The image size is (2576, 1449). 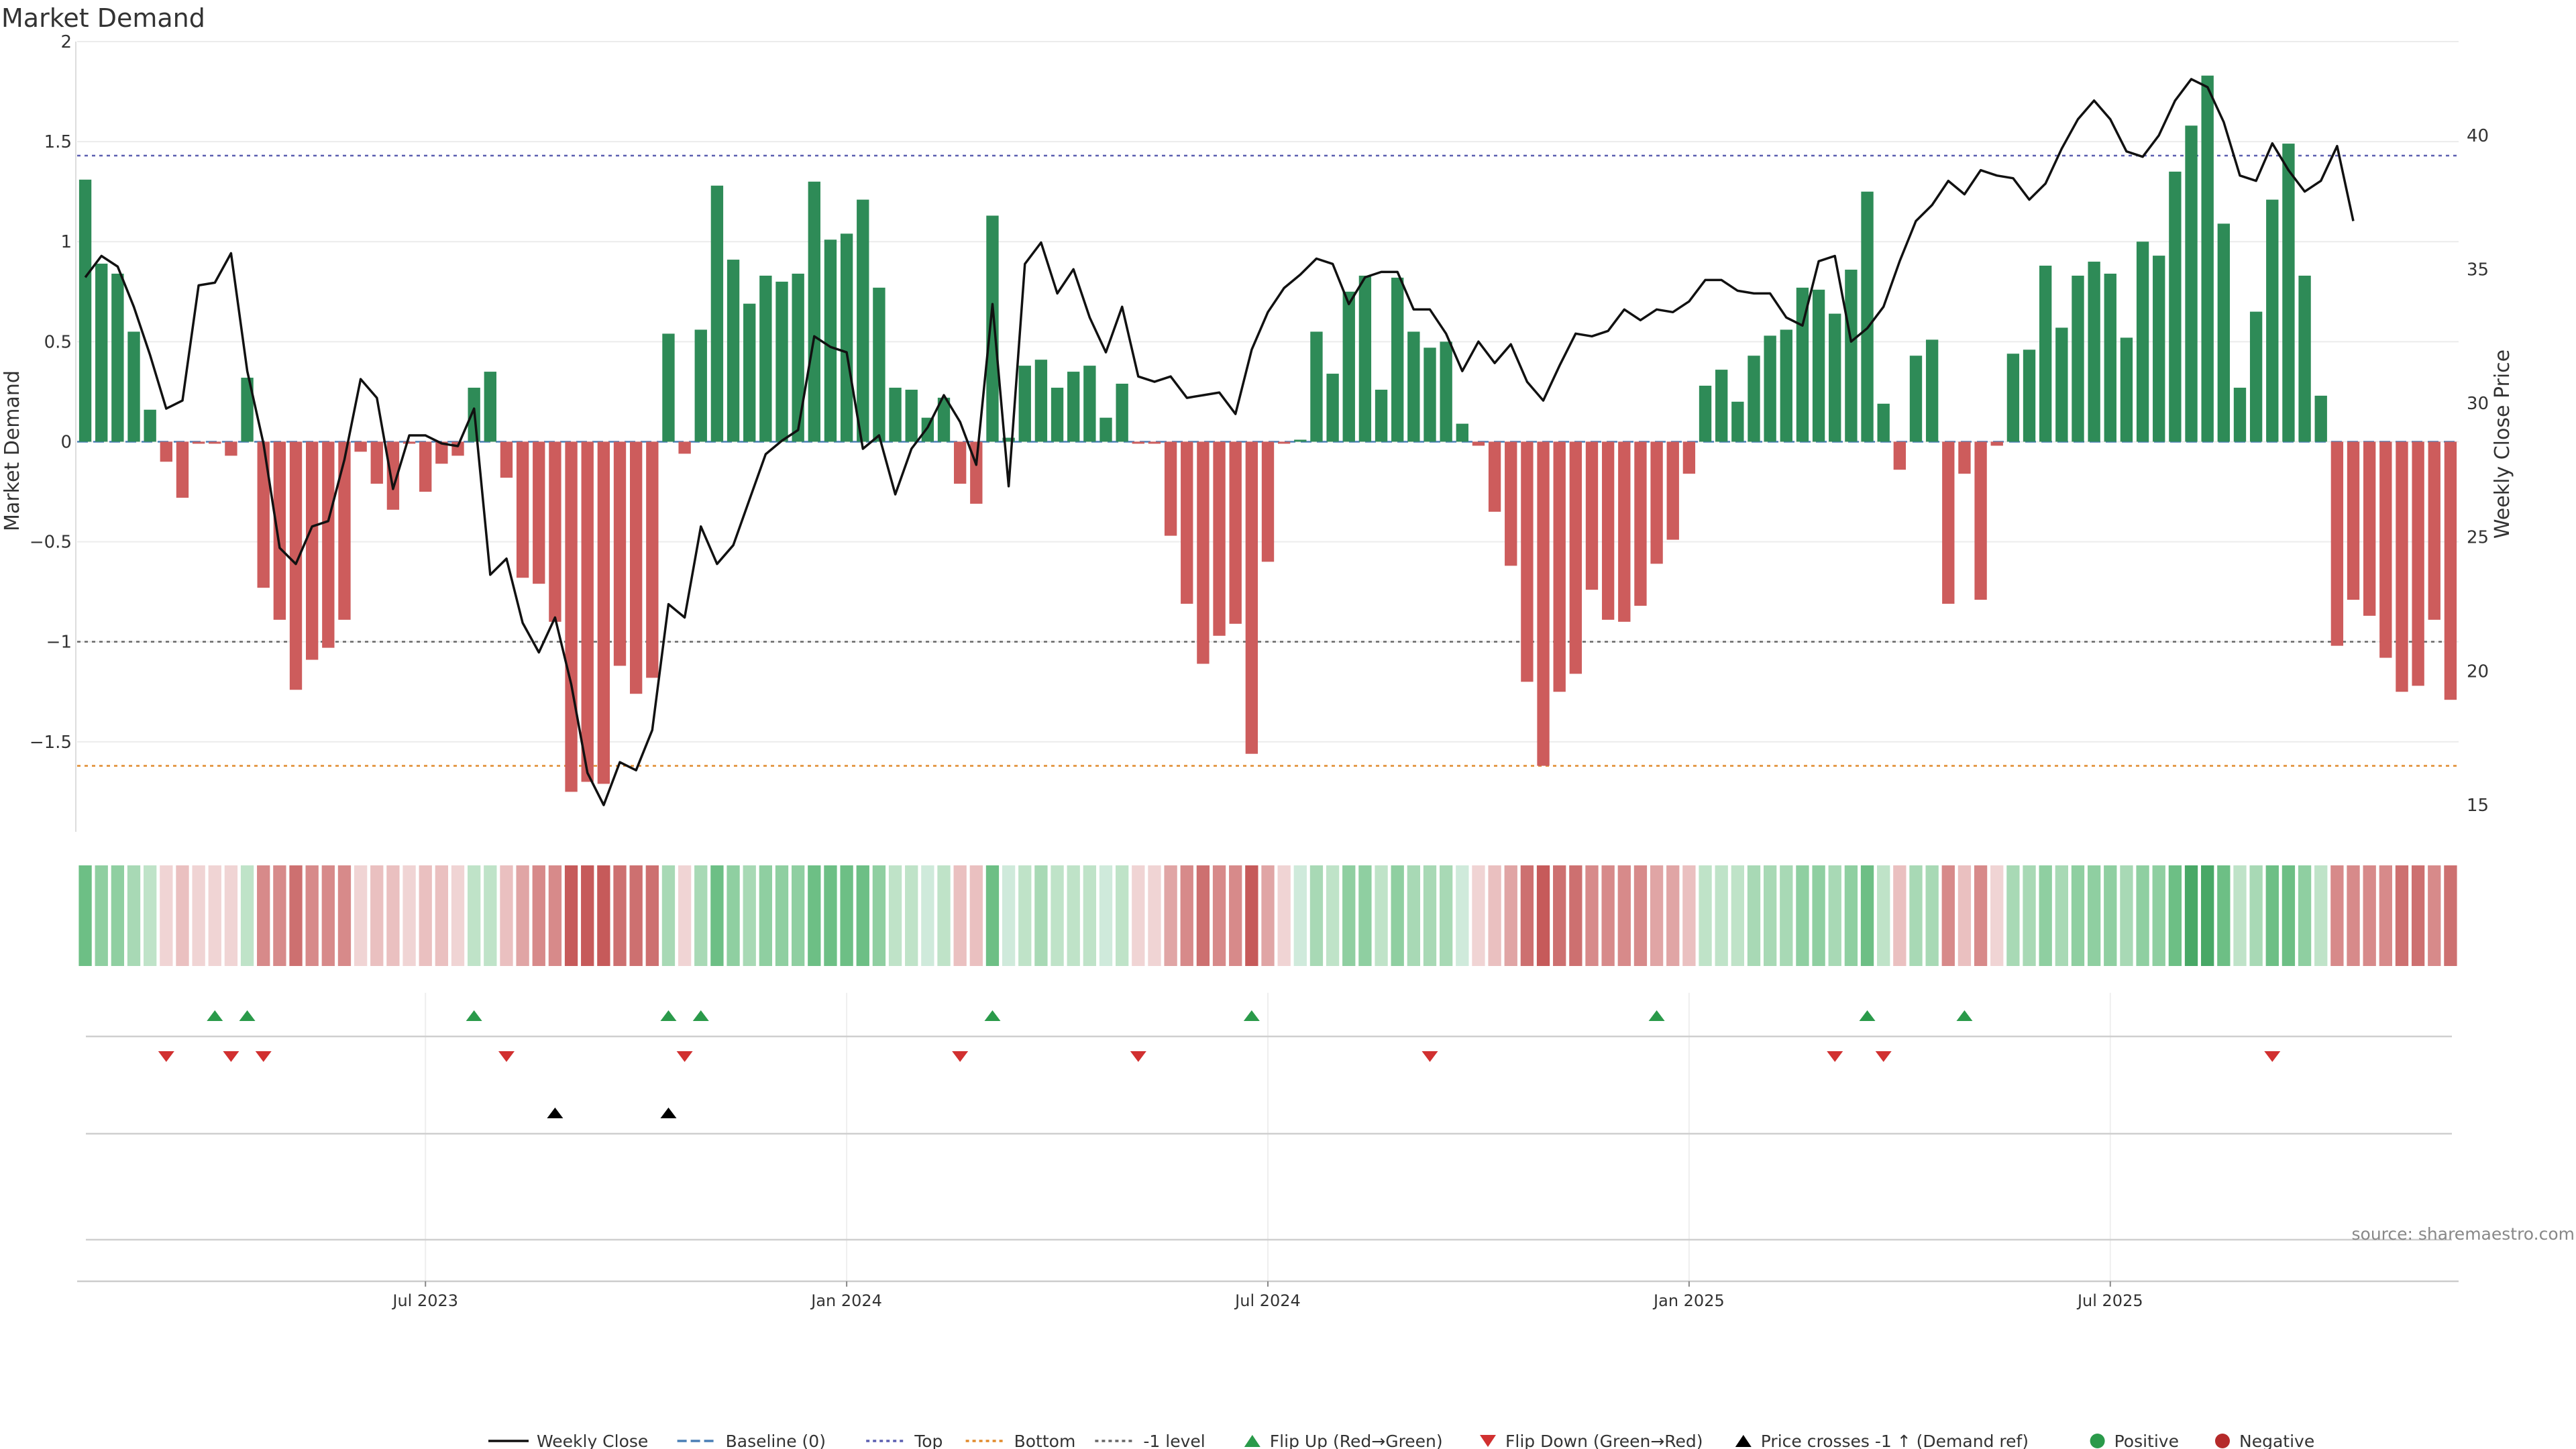 What do you see at coordinates (2502, 444) in the screenshot?
I see `y-axis-label-right: Weekly Close Price` at bounding box center [2502, 444].